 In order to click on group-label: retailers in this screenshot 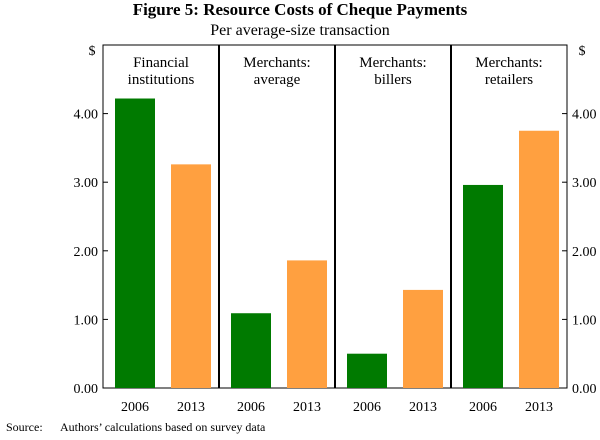, I will do `click(509, 80)`.